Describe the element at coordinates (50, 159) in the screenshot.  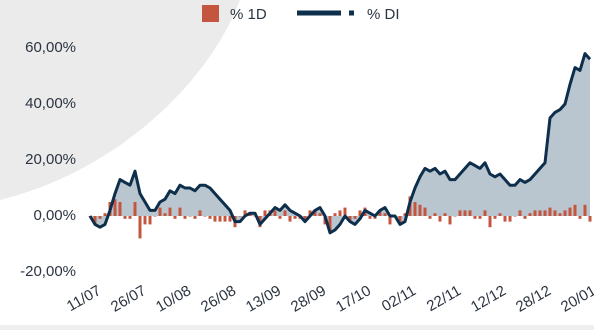
I see `y-tick-label: 20,00%` at that location.